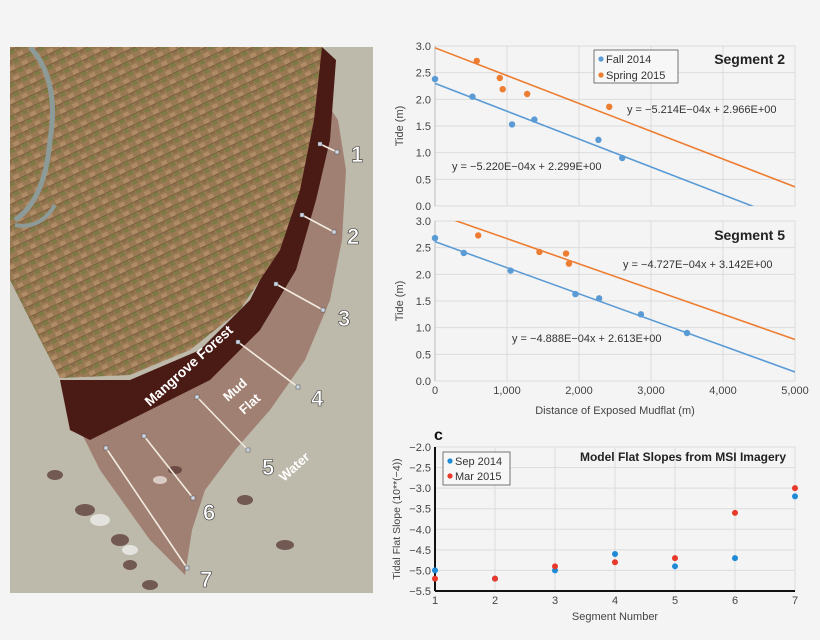 The width and height of the screenshot is (820, 640). Describe the element at coordinates (795, 391) in the screenshot. I see `x-tick-label: 5,000` at that location.